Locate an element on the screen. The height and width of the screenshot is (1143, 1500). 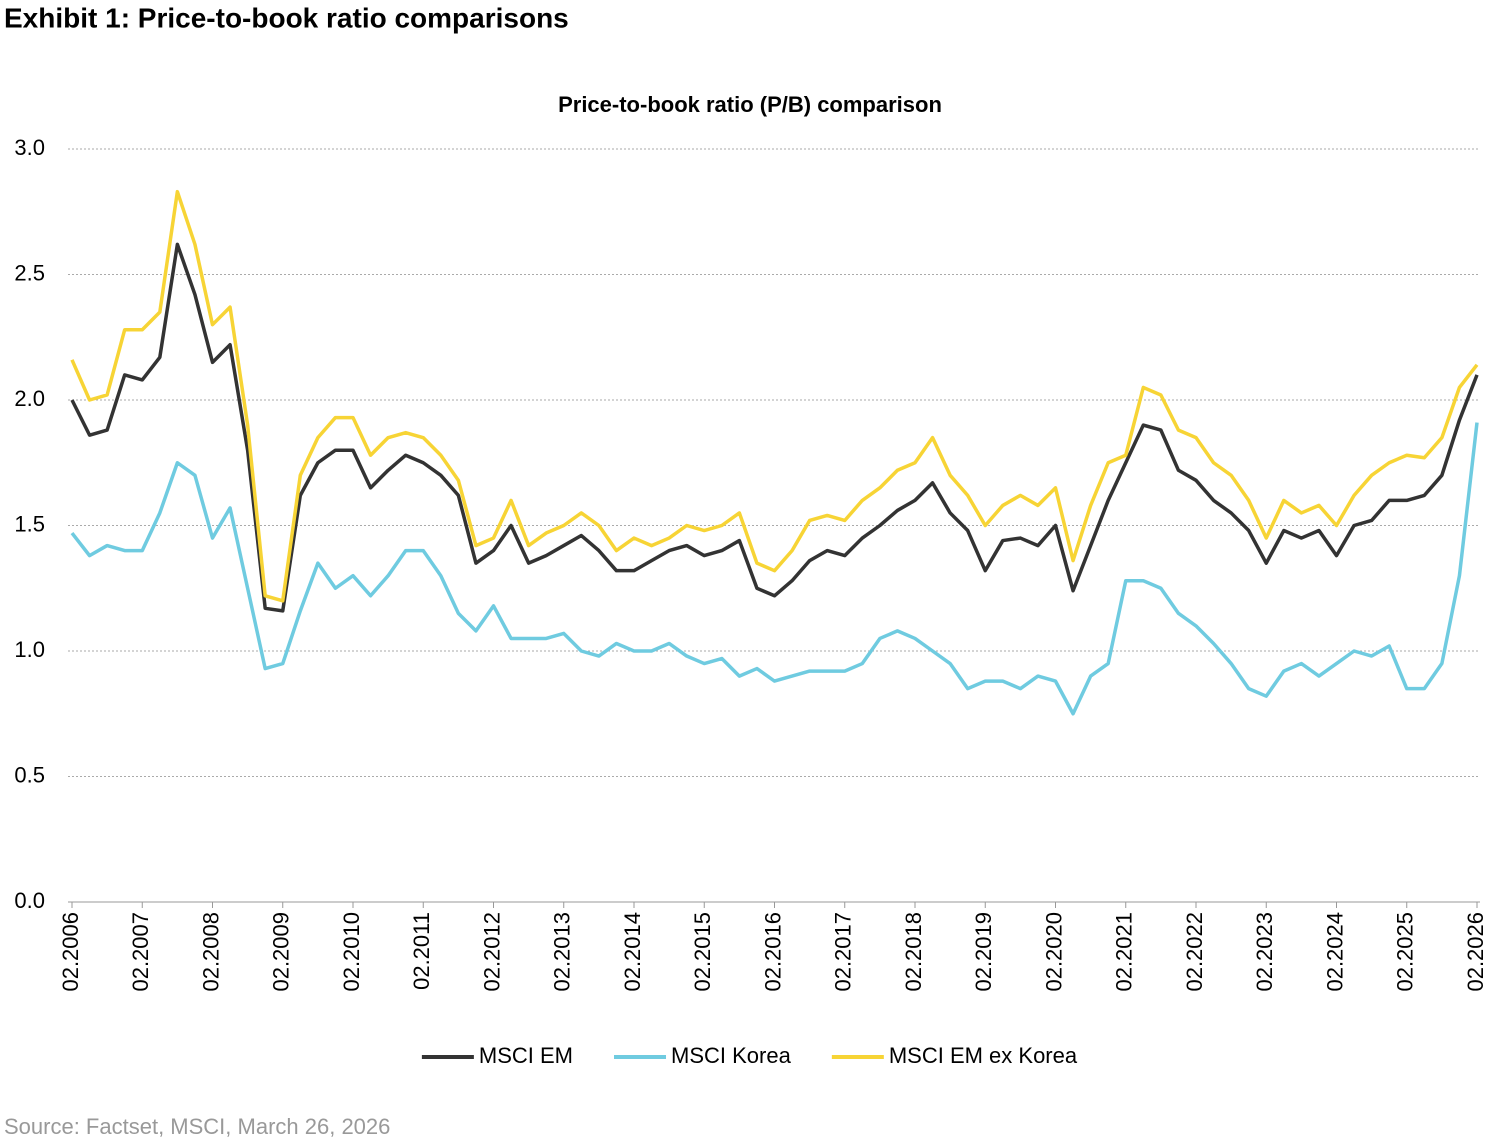
y-tick-label: 2.0 is located at coordinates (29, 398).